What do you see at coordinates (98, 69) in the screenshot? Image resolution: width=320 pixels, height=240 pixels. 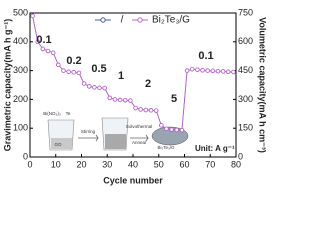 I see `rate-label: 0.5` at bounding box center [98, 69].